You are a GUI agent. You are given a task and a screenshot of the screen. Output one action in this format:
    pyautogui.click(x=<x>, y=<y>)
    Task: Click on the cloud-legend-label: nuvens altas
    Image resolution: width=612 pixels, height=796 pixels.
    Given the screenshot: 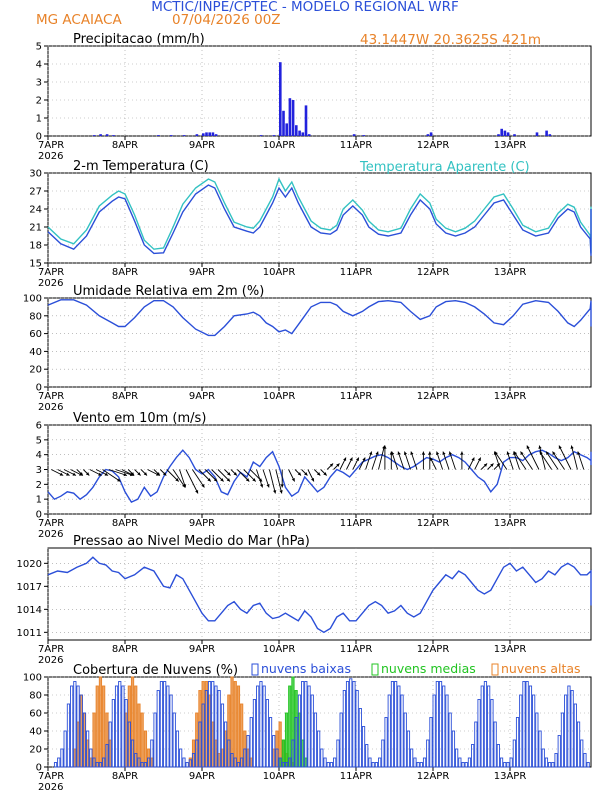 What is the action you would take?
    pyautogui.click(x=541, y=668)
    